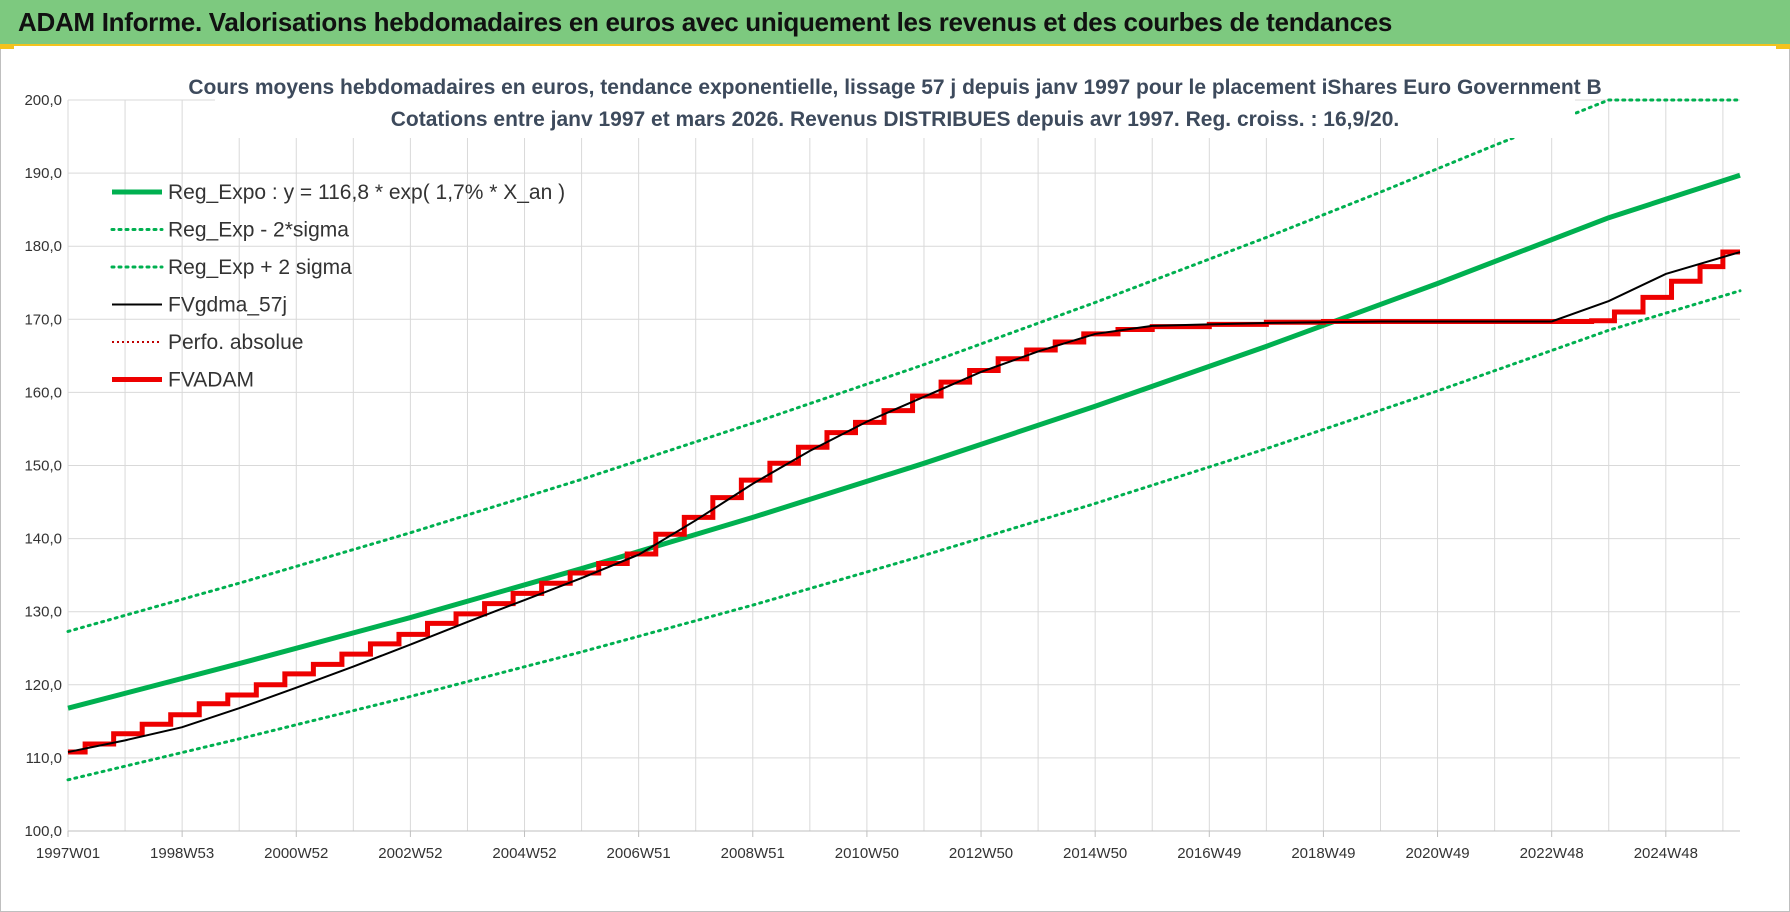 Image resolution: width=1790 pixels, height=912 pixels. What do you see at coordinates (43, 539) in the screenshot?
I see `y-tick-label: 140,0` at bounding box center [43, 539].